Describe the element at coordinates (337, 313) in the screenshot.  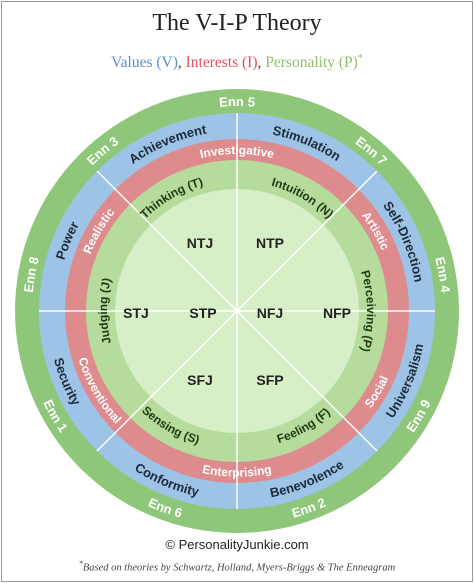
I see `type-label-nfp: NFP` at that location.